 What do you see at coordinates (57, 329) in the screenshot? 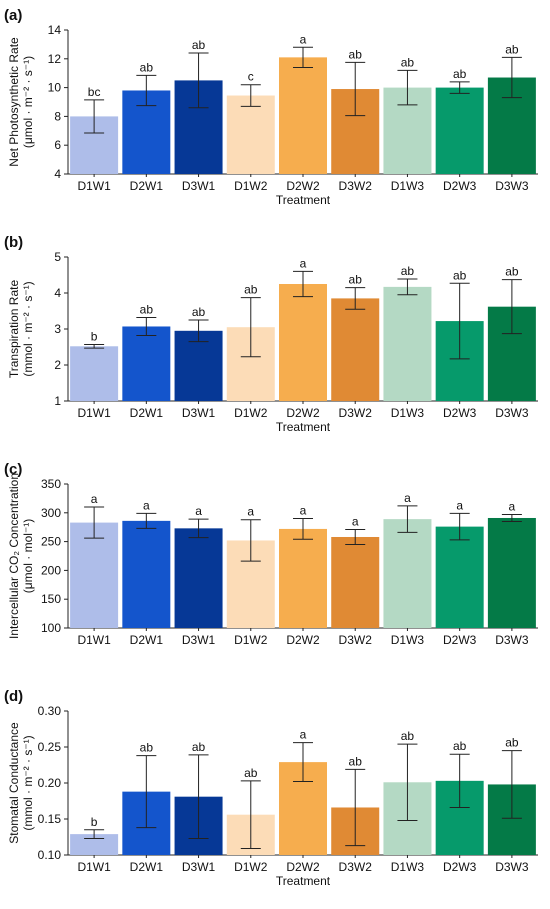
I see `y-tick-label: 3` at bounding box center [57, 329].